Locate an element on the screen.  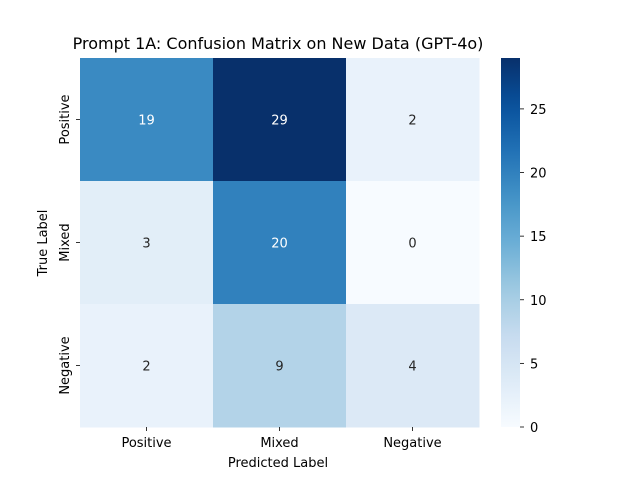
y-tick-label: Mixed is located at coordinates (65, 242).